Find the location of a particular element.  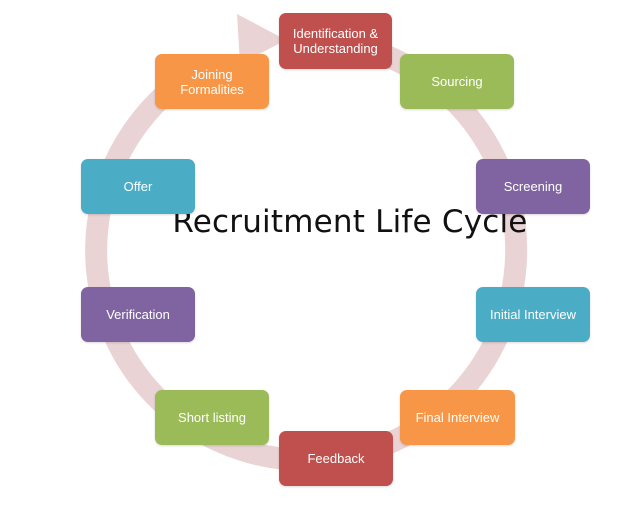

stage-identification-understanding: Identification & Understanding is located at coordinates (335, 41).